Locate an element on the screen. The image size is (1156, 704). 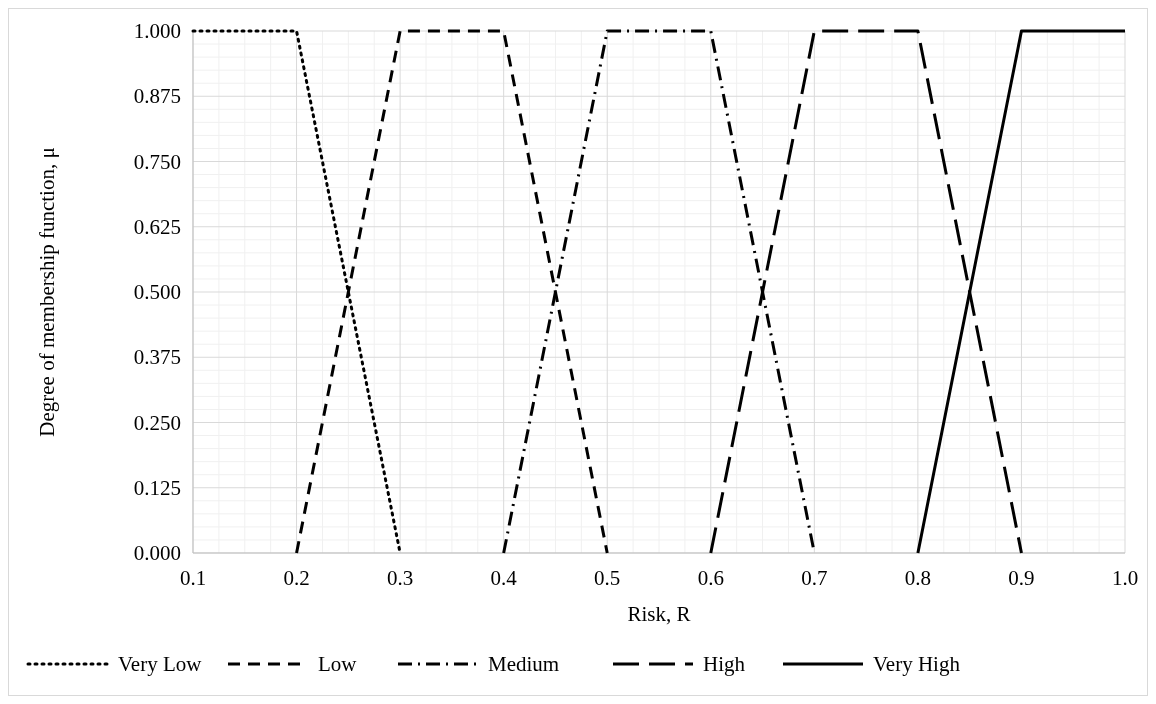
x-axis-title: Risk, R is located at coordinates (659, 614).